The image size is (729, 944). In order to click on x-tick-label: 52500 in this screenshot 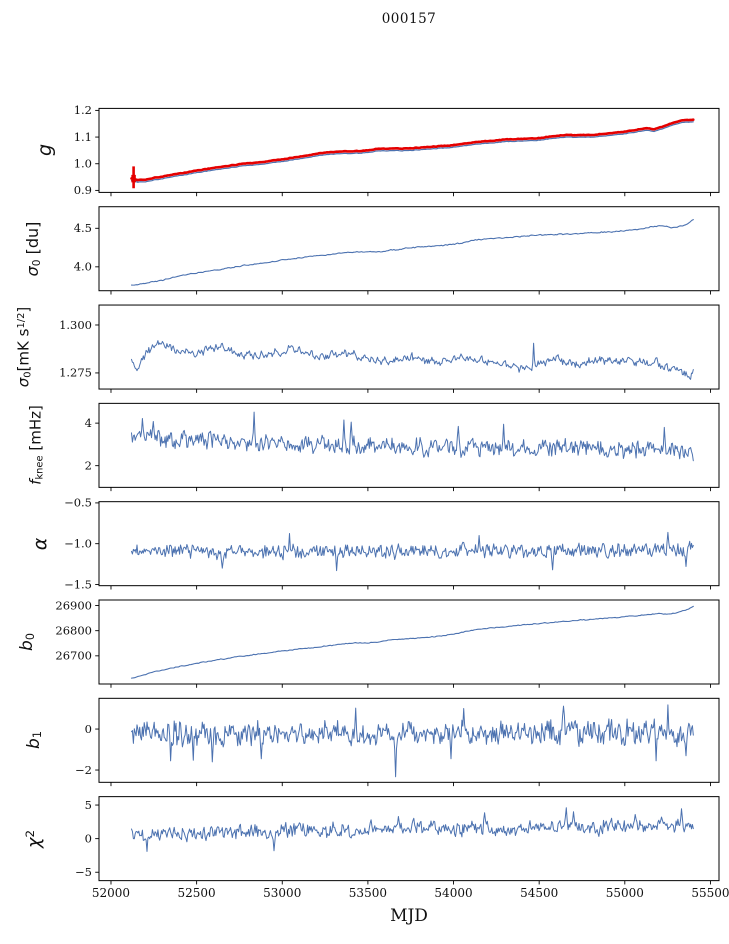, I will do `click(197, 893)`.